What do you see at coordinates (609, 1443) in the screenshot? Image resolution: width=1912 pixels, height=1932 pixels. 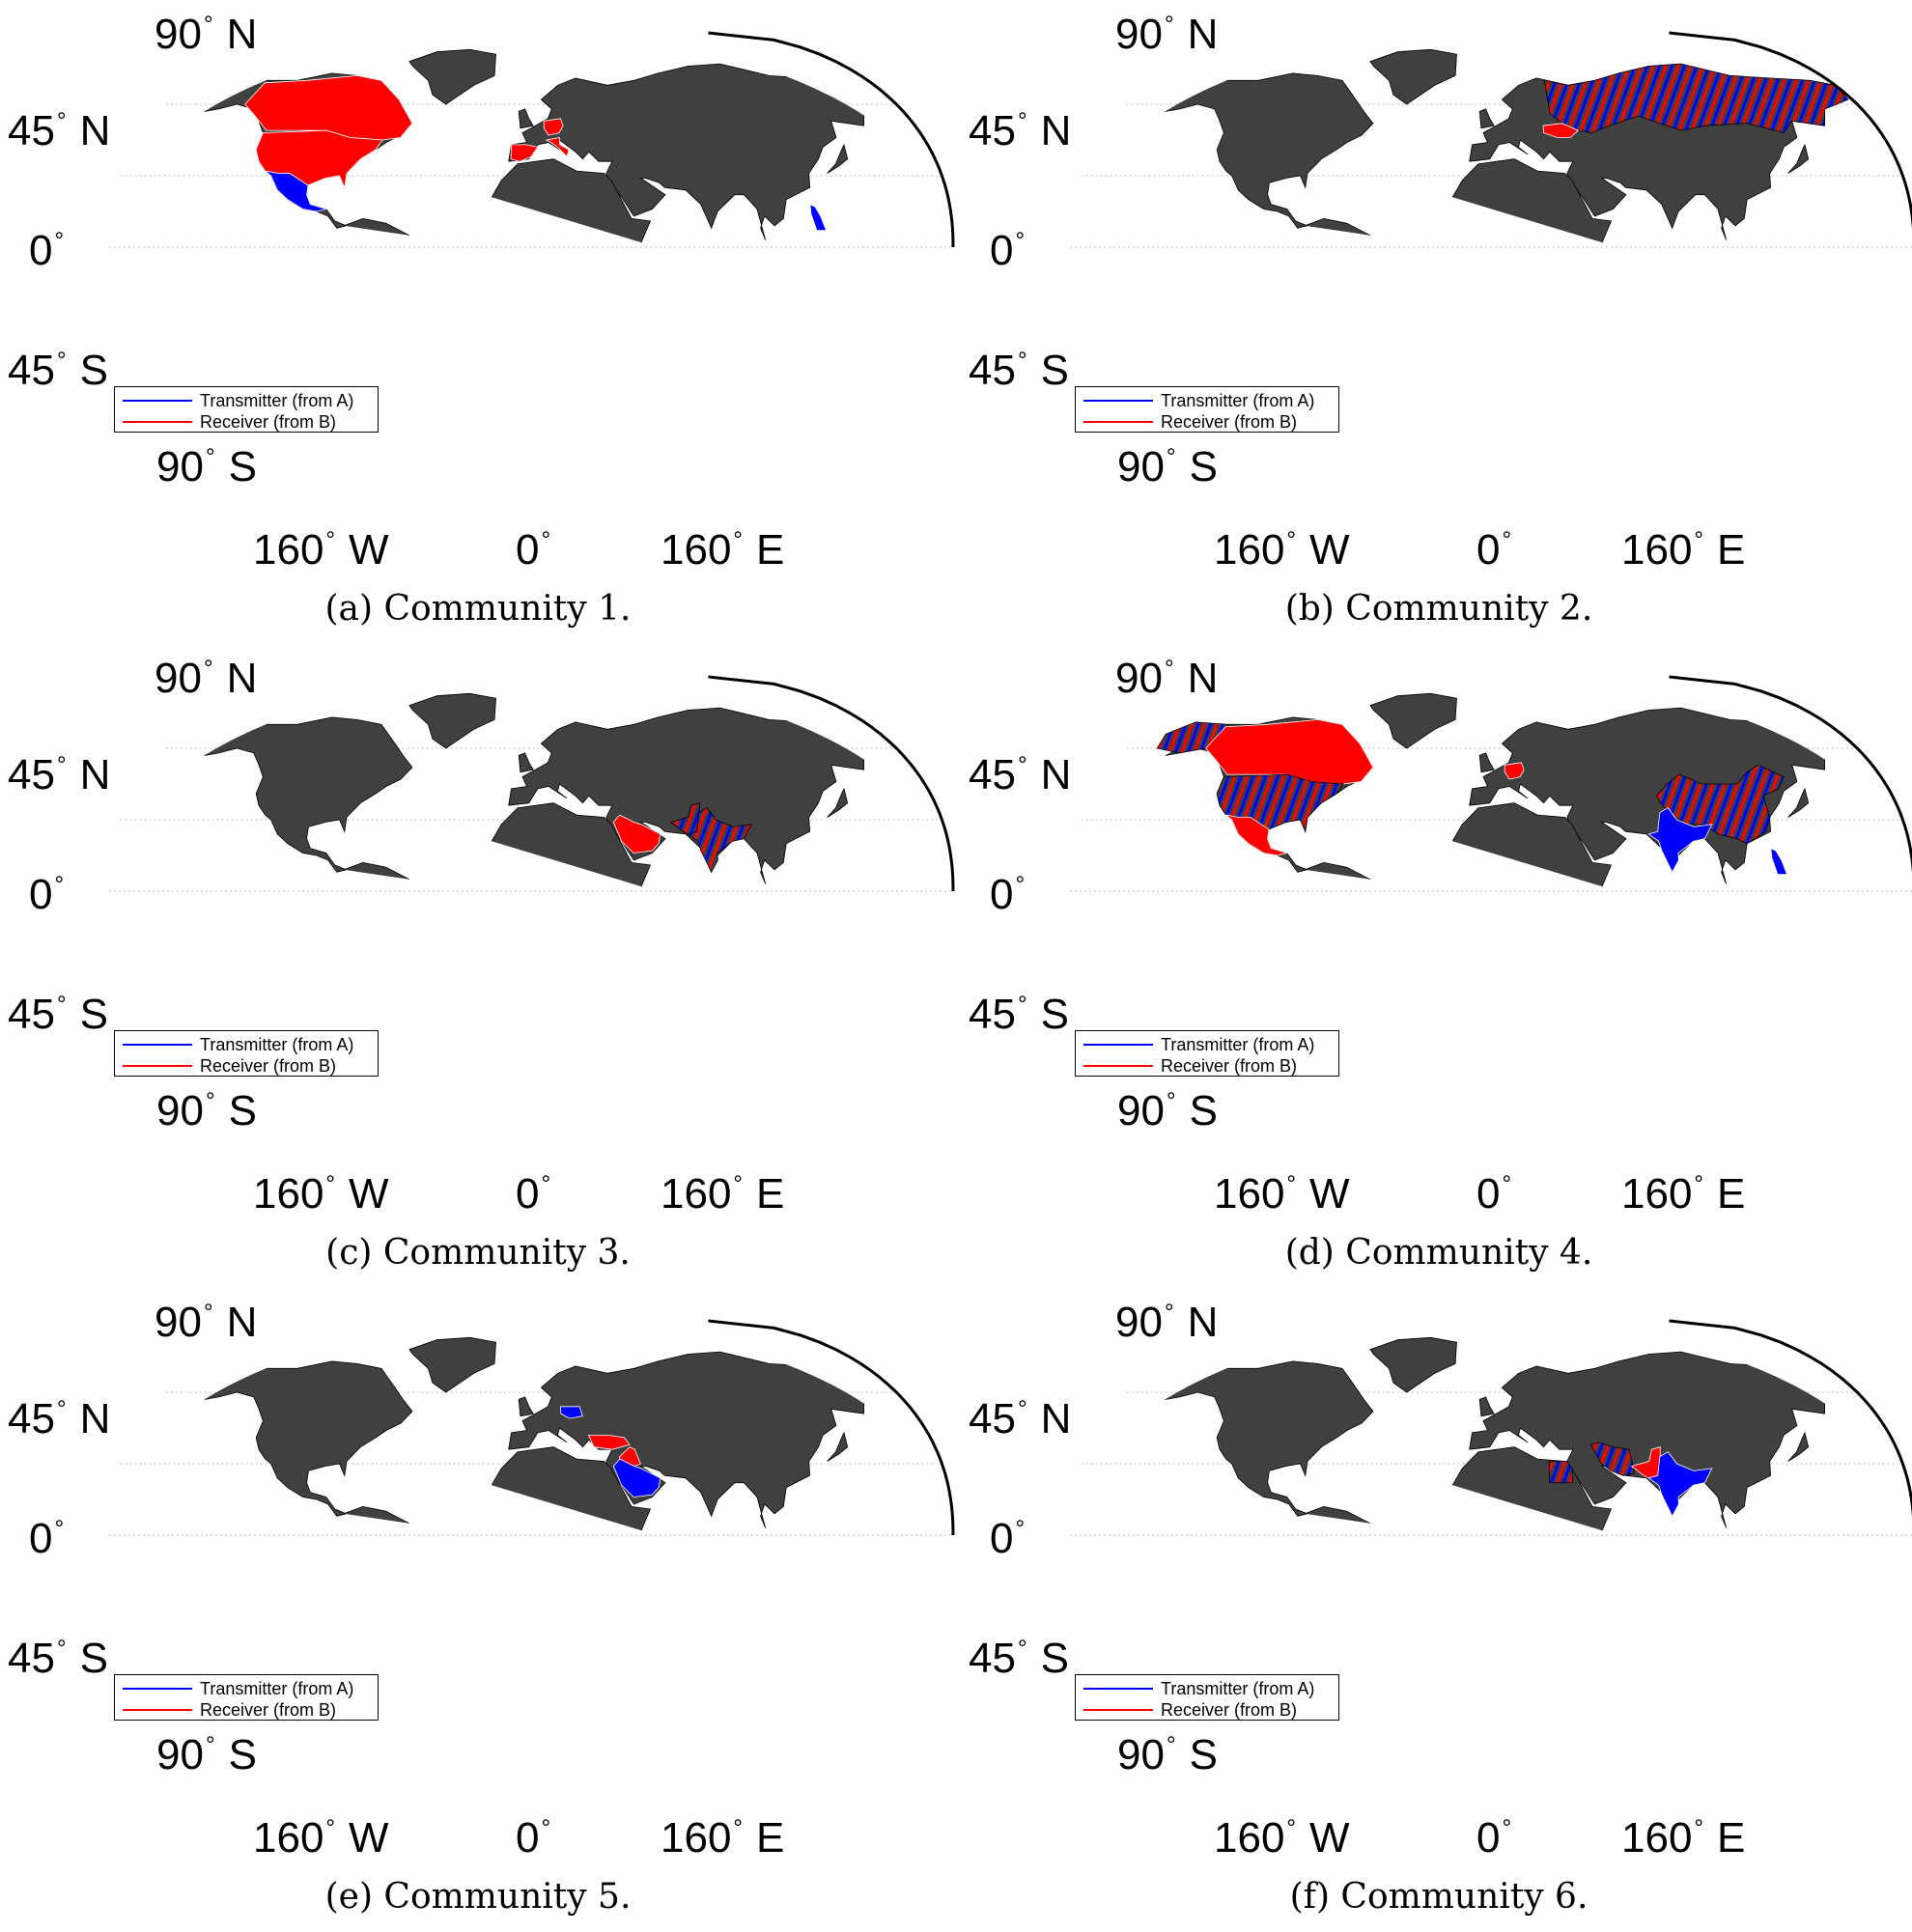 I see `region-turkey` at bounding box center [609, 1443].